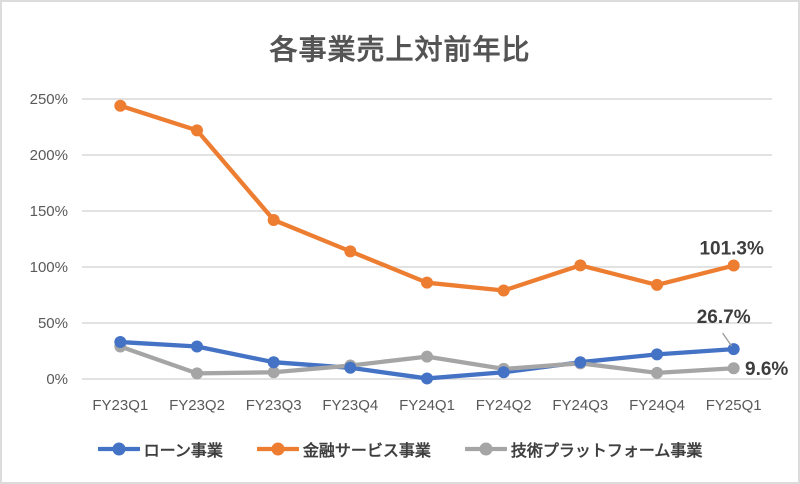 The height and width of the screenshot is (484, 800). I want to click on y-axis-tick-label: 0%, so click(57, 379).